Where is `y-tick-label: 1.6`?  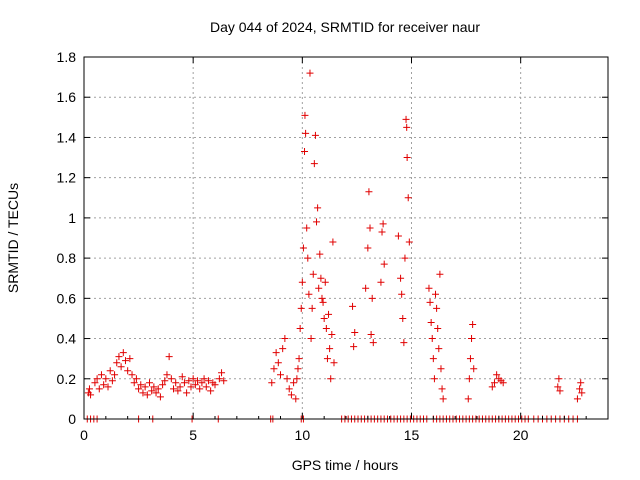 y-tick-label: 1.6 is located at coordinates (67, 97).